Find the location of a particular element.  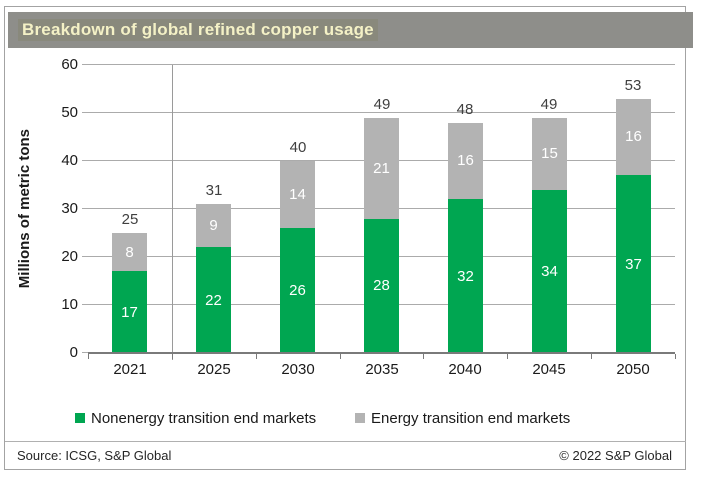

x-axis-label-2045: 2045 is located at coordinates (549, 369).